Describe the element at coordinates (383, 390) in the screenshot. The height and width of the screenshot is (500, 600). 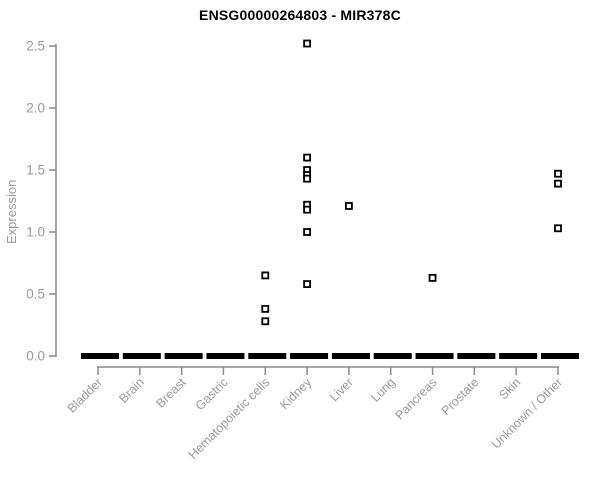
I see `x-category-label: Lung` at that location.